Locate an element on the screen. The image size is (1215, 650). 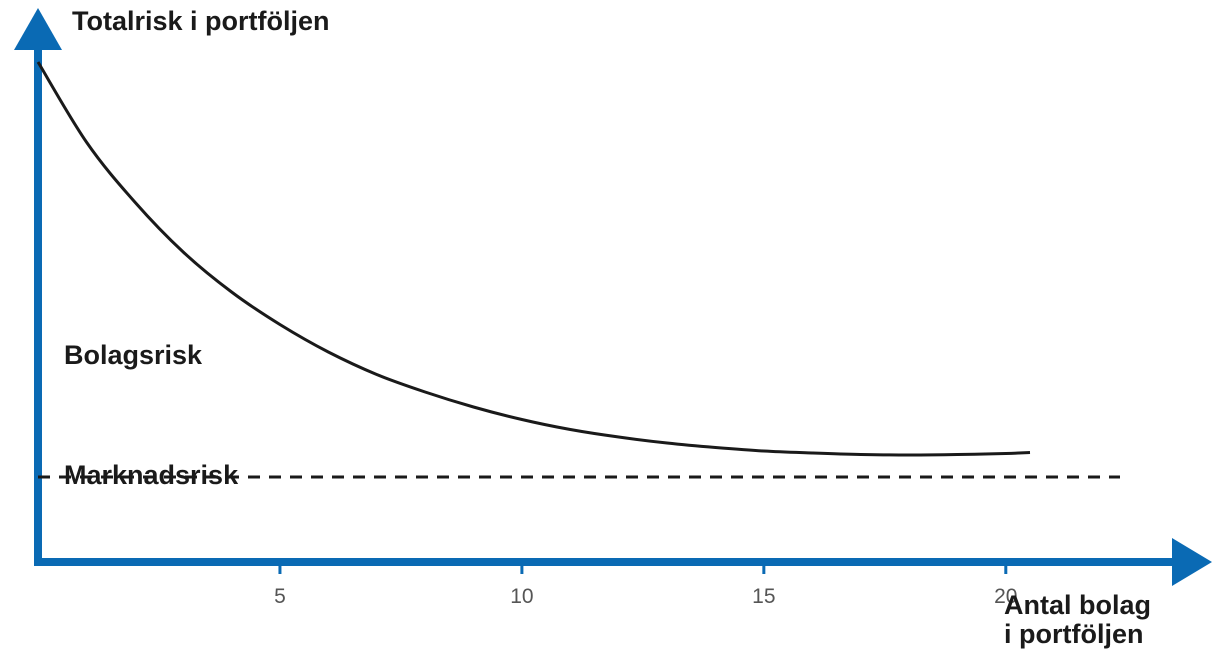
x-tick-label-15: 15 is located at coordinates (763, 596).